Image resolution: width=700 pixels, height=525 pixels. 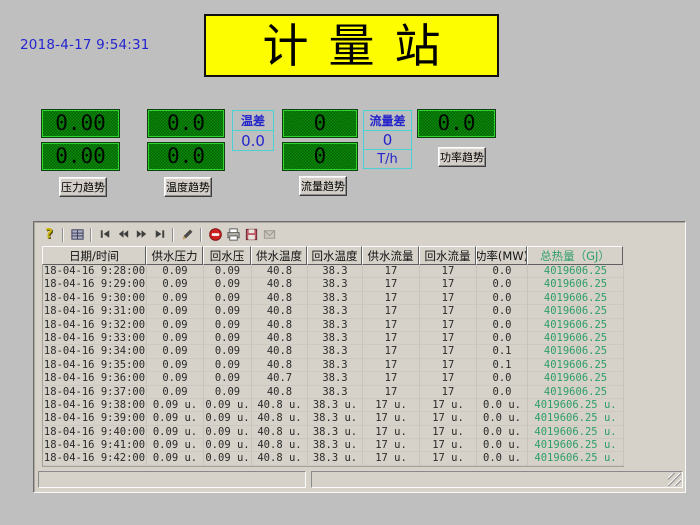 What do you see at coordinates (502, 298) in the screenshot?
I see `table-cell: 0.0` at bounding box center [502, 298].